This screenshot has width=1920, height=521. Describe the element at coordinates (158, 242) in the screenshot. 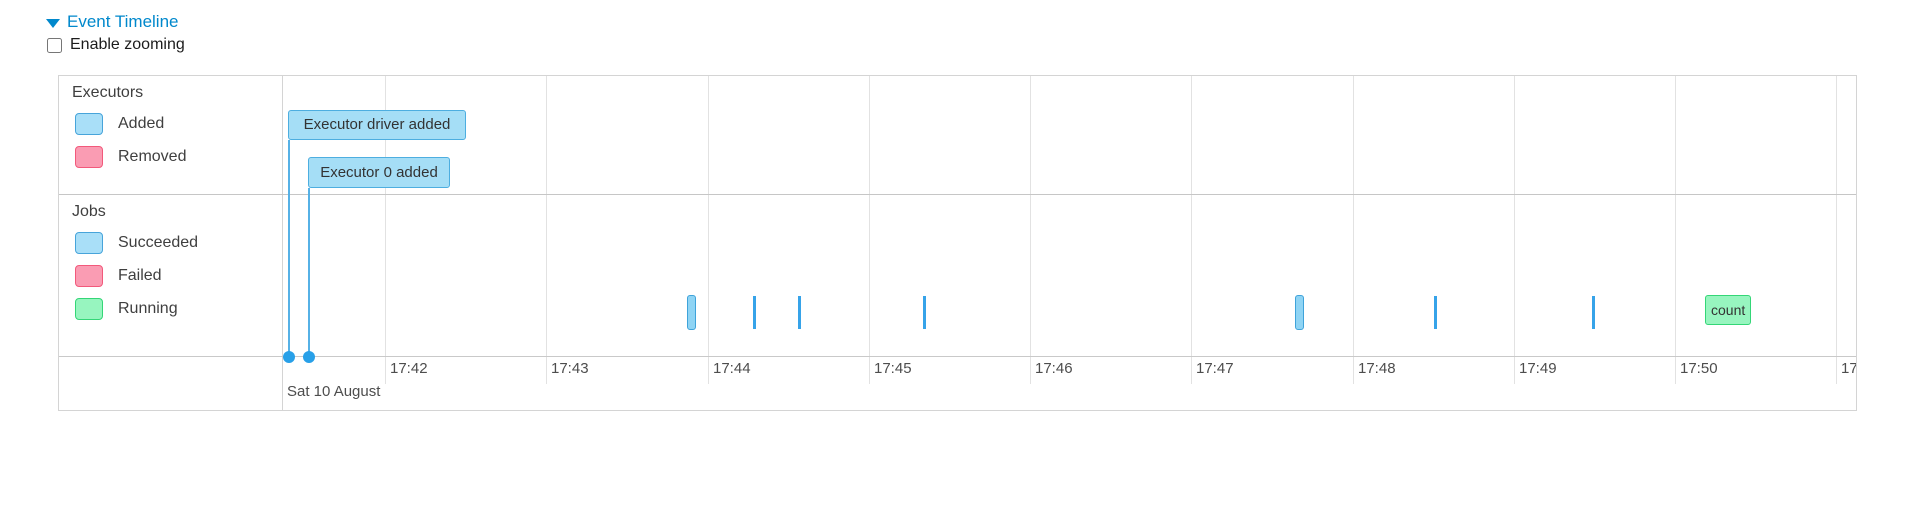

I see `legend-label: Succeeded` at that location.